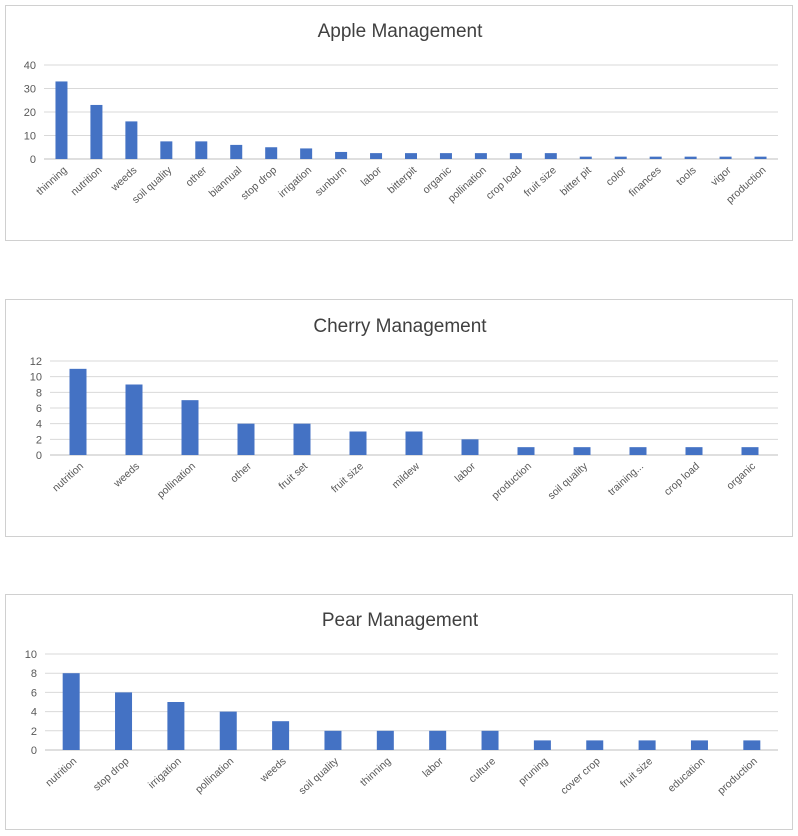  What do you see at coordinates (721, 176) in the screenshot?
I see `category-label: vigor` at bounding box center [721, 176].